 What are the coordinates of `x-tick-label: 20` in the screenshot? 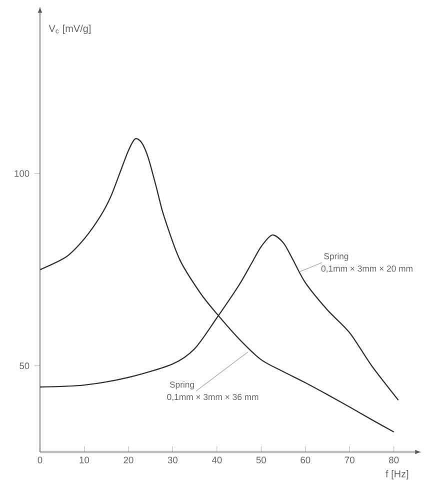 It's located at (129, 460).